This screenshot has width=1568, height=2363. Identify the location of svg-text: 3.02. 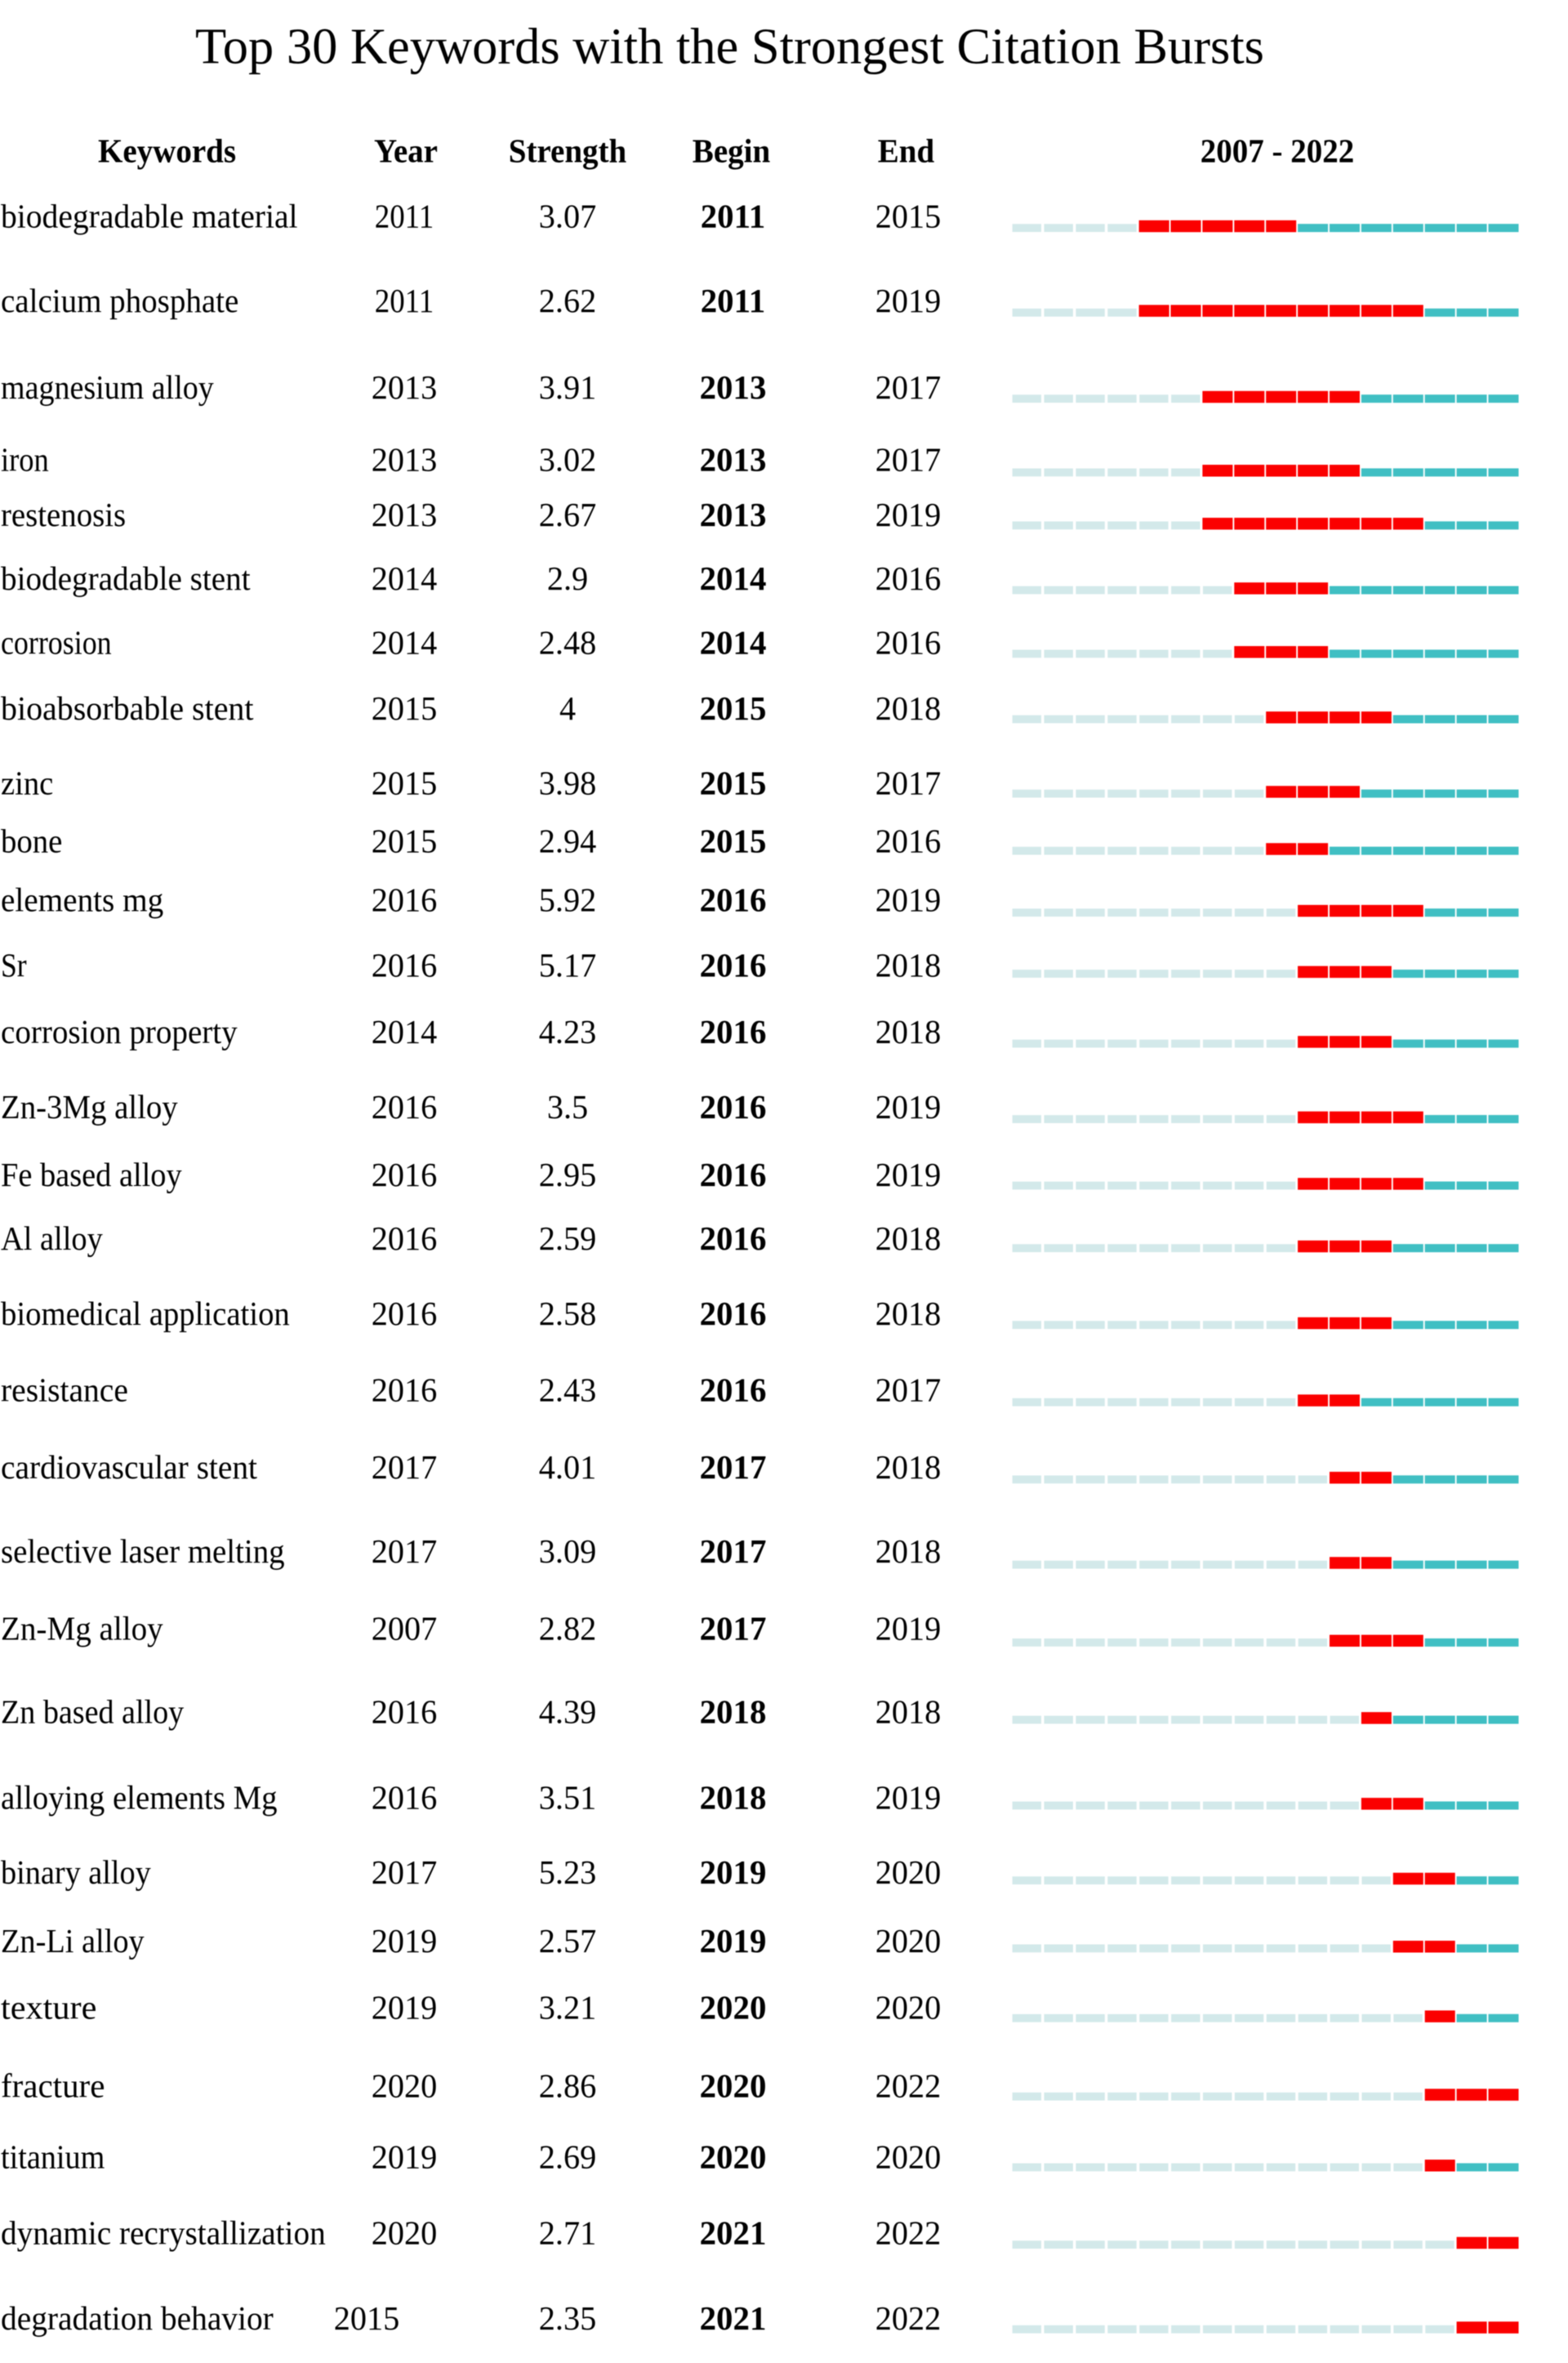
(567, 460).